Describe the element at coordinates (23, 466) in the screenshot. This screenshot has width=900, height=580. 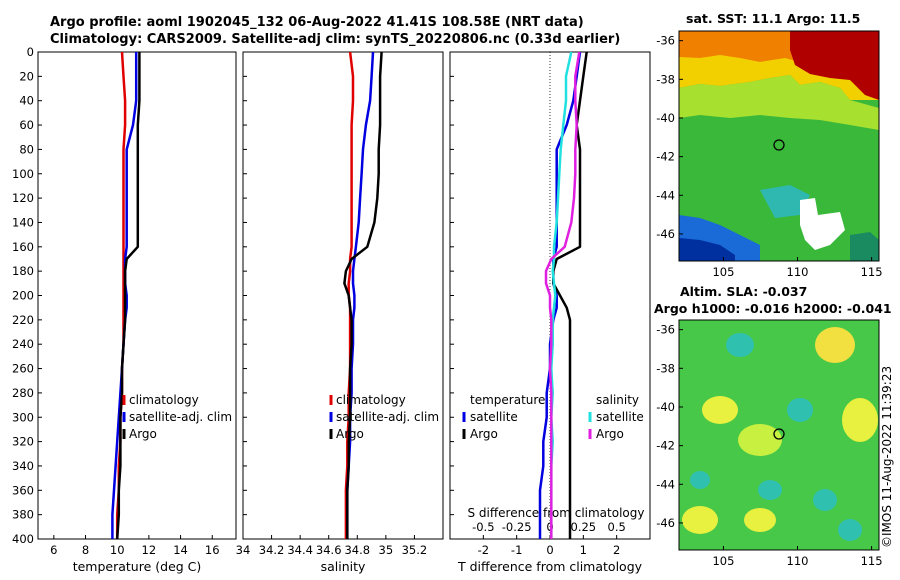
I see `y-tick-label: 340` at that location.